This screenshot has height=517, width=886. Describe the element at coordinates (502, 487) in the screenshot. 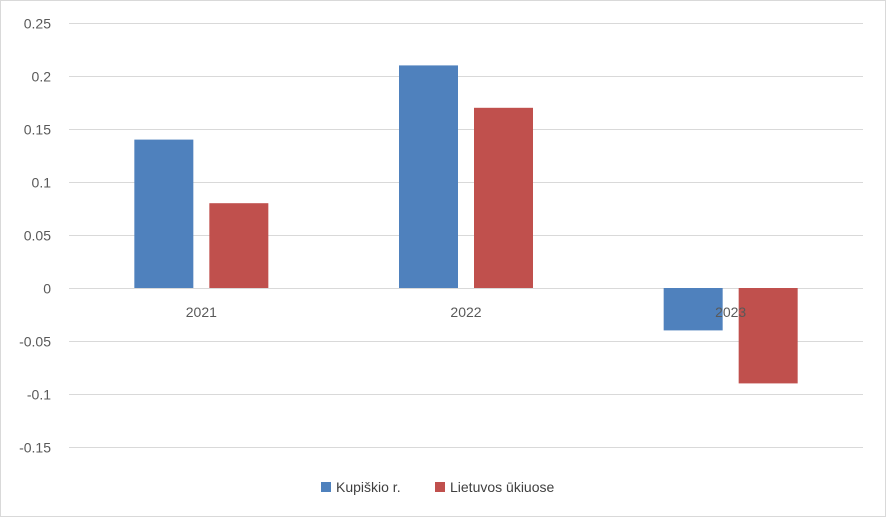

I see `legend-label-2: Lietuvos ūkiuose` at that location.